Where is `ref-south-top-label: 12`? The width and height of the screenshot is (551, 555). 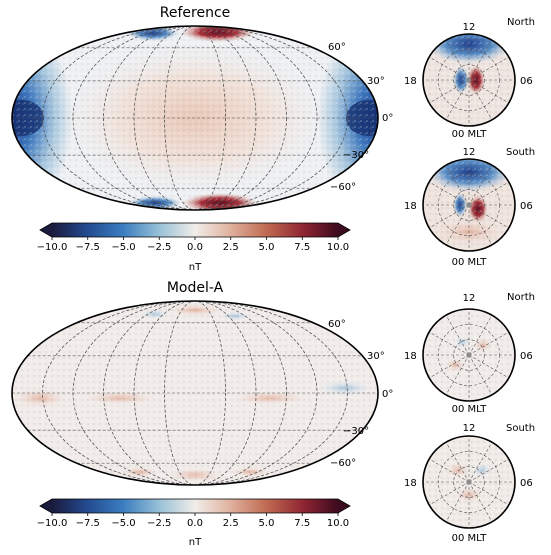 ref-south-top-label: 12 is located at coordinates (469, 152).